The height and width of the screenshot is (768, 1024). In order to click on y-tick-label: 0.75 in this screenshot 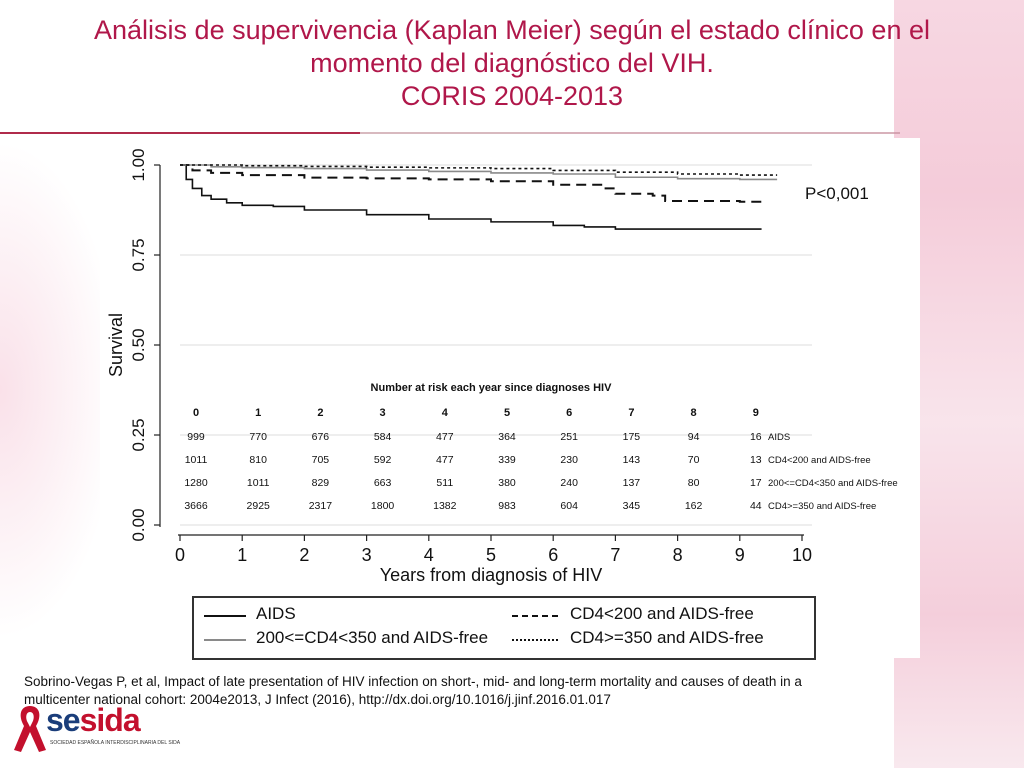, I will do `click(138, 254)`.